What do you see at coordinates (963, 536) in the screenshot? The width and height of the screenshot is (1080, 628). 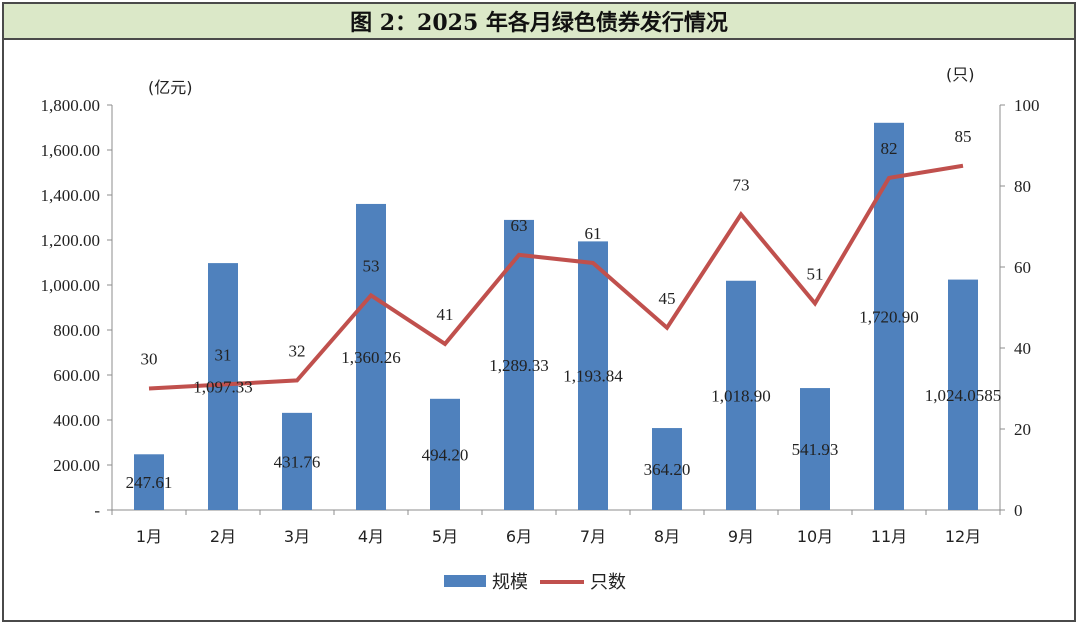 I see `x-tick-label: 12月` at bounding box center [963, 536].